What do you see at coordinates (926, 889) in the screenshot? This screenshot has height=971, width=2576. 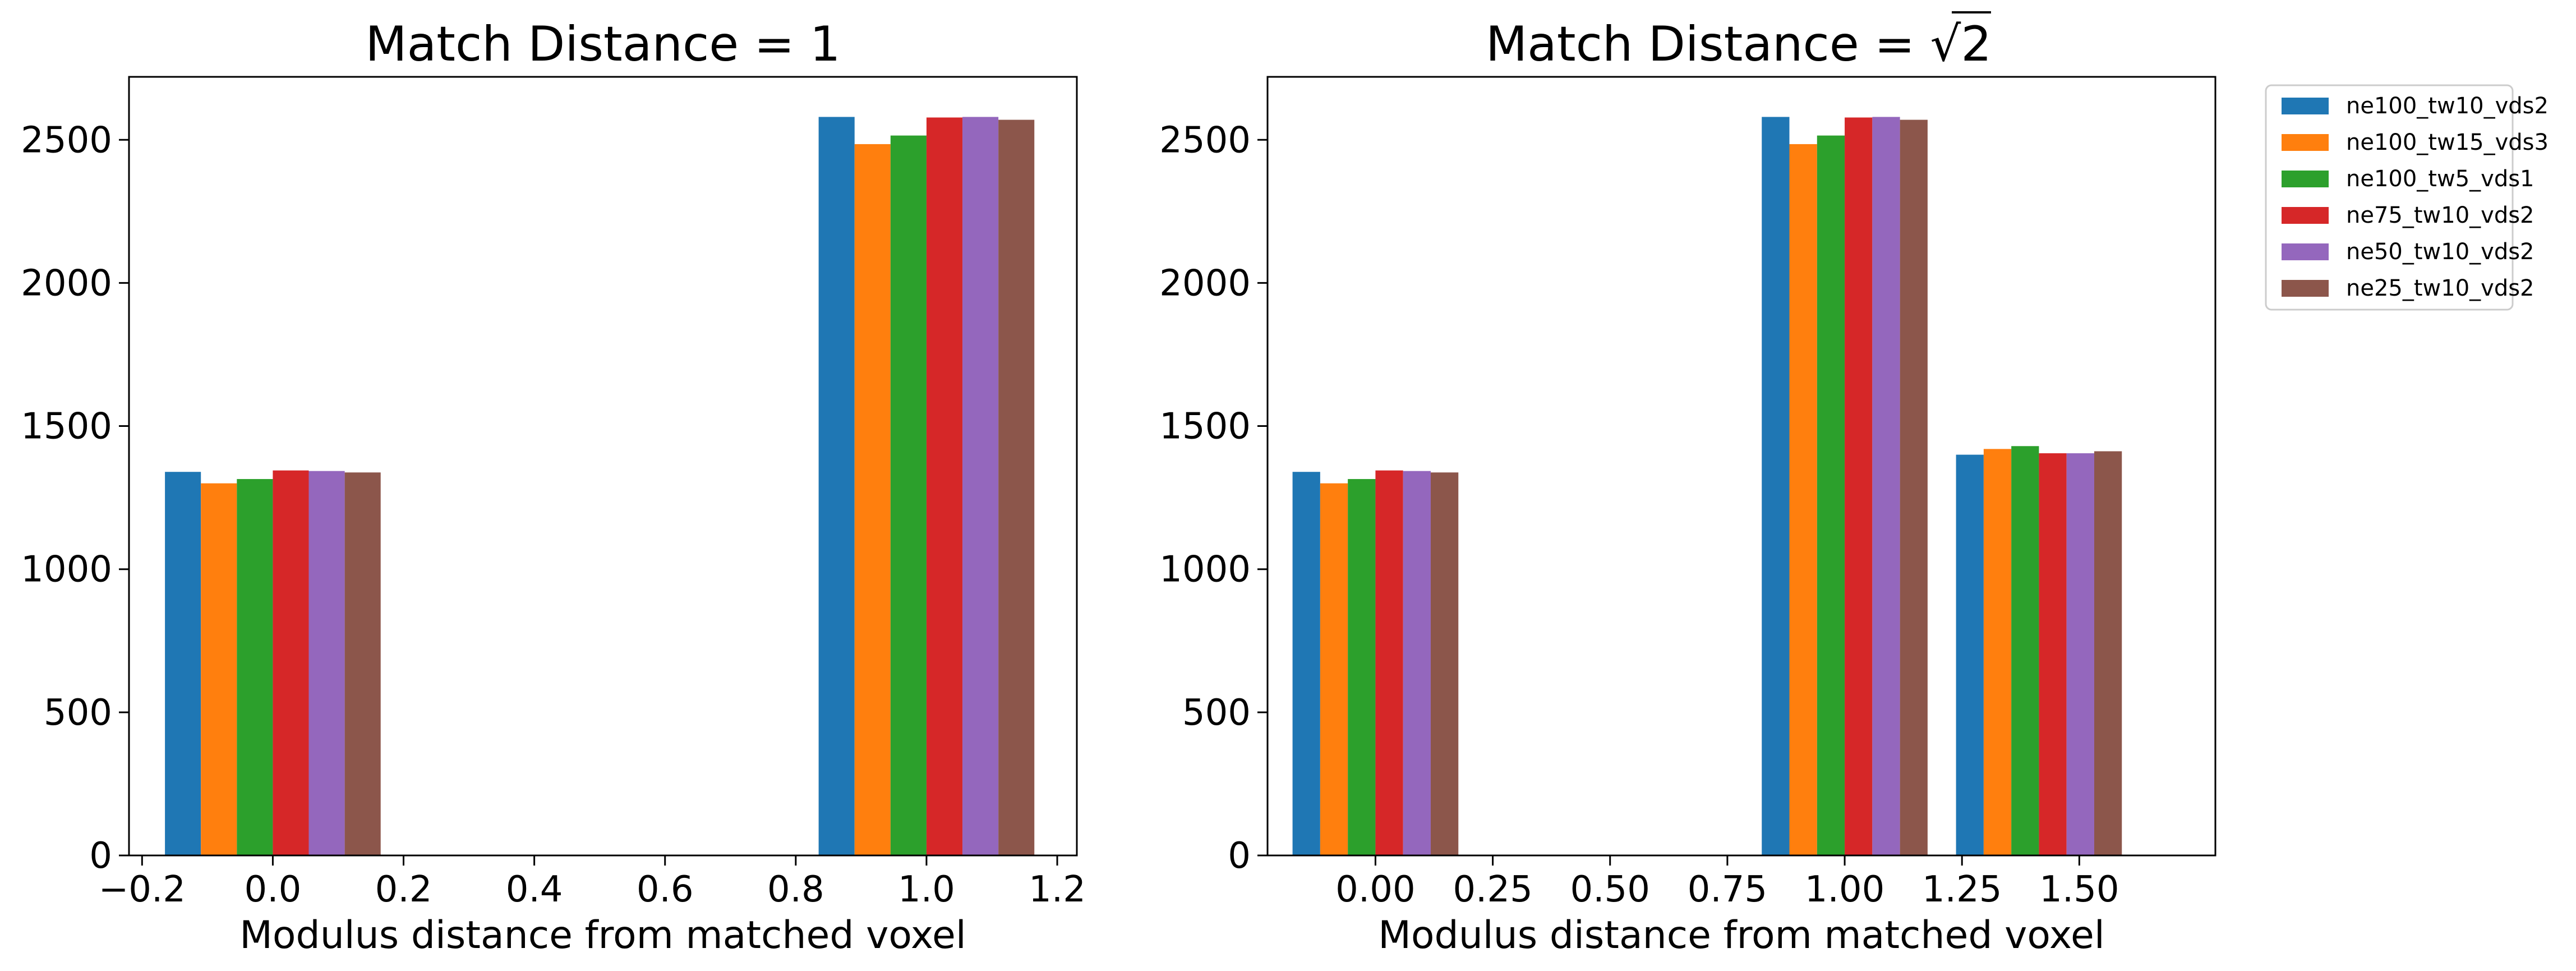 I see `x-tick-label: 1.0` at bounding box center [926, 889].